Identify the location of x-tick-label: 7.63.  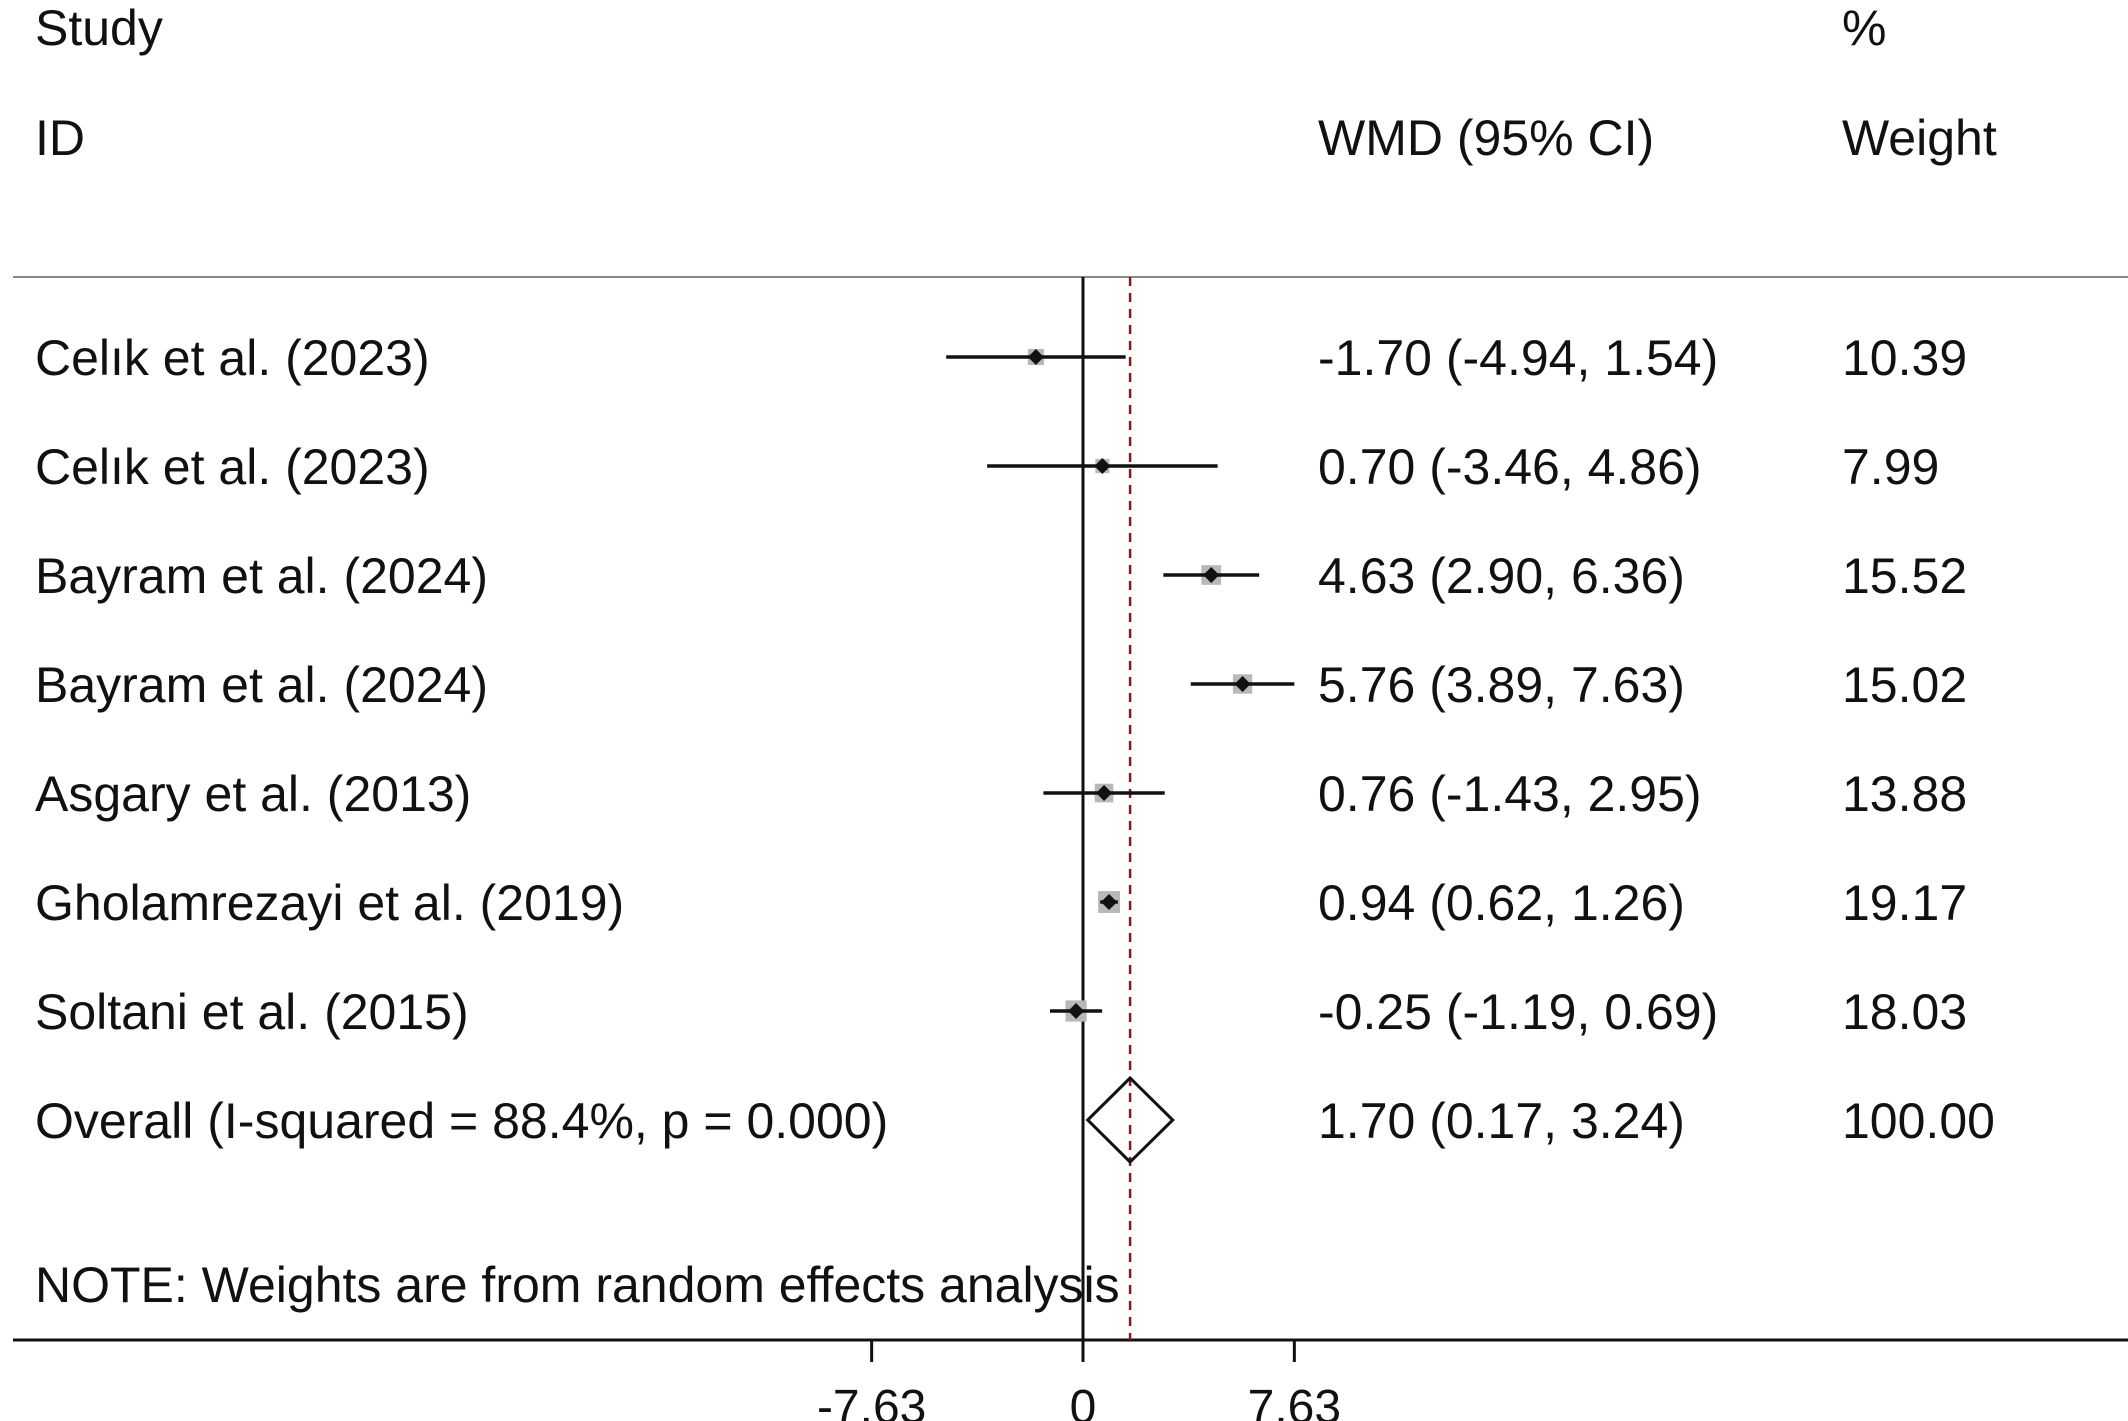
(1294, 1401).